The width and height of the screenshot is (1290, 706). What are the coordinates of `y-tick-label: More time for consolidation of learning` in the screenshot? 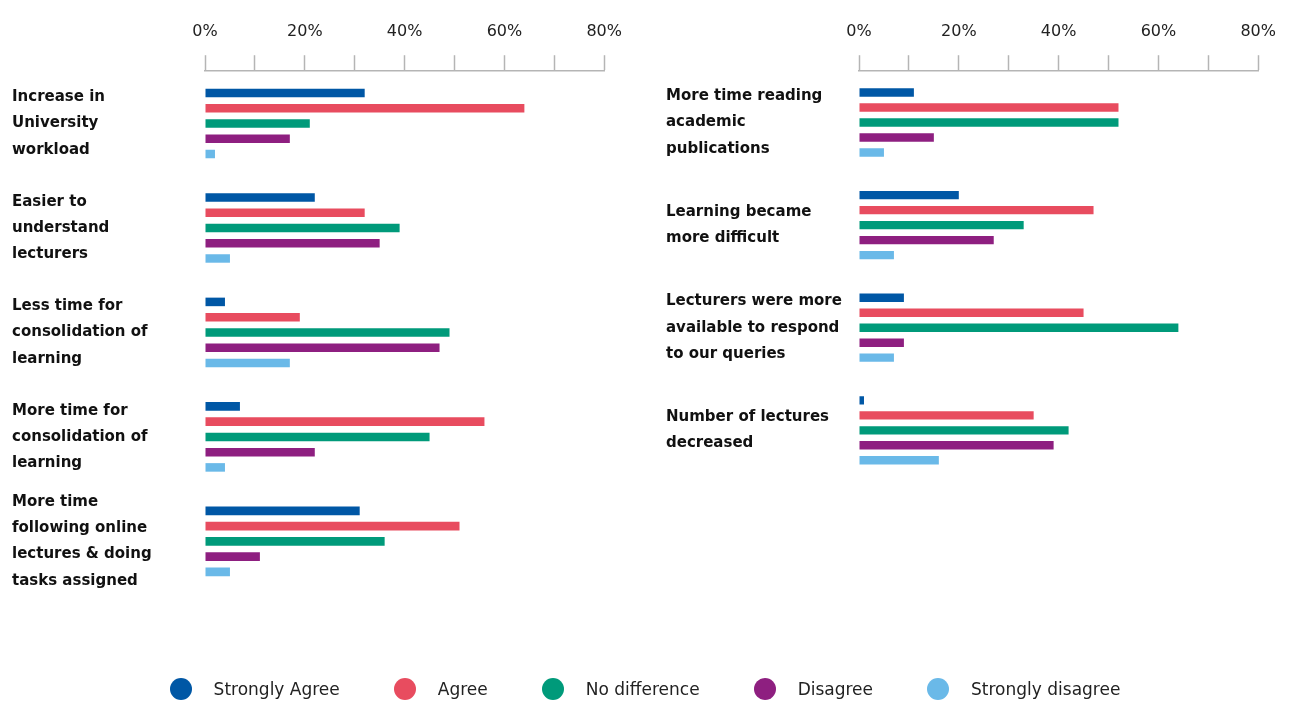 It's located at (80, 436).